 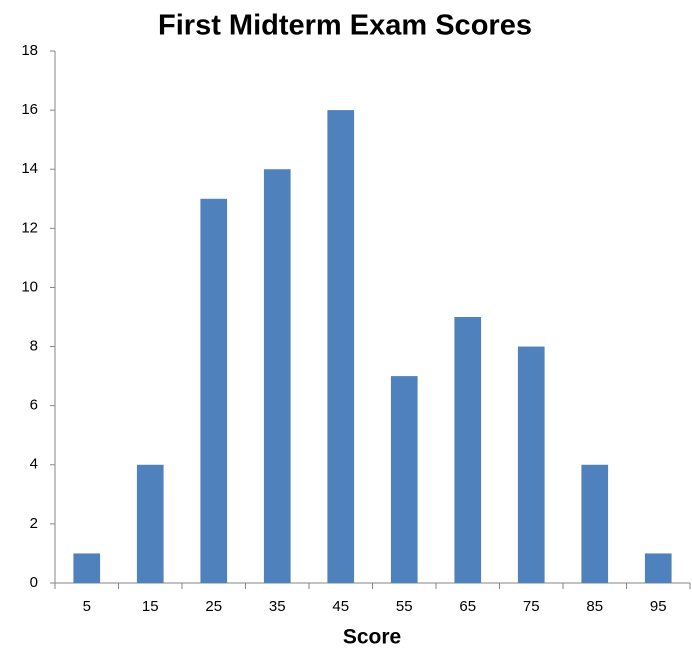 I want to click on y-tick-label: 0, so click(x=34, y=582).